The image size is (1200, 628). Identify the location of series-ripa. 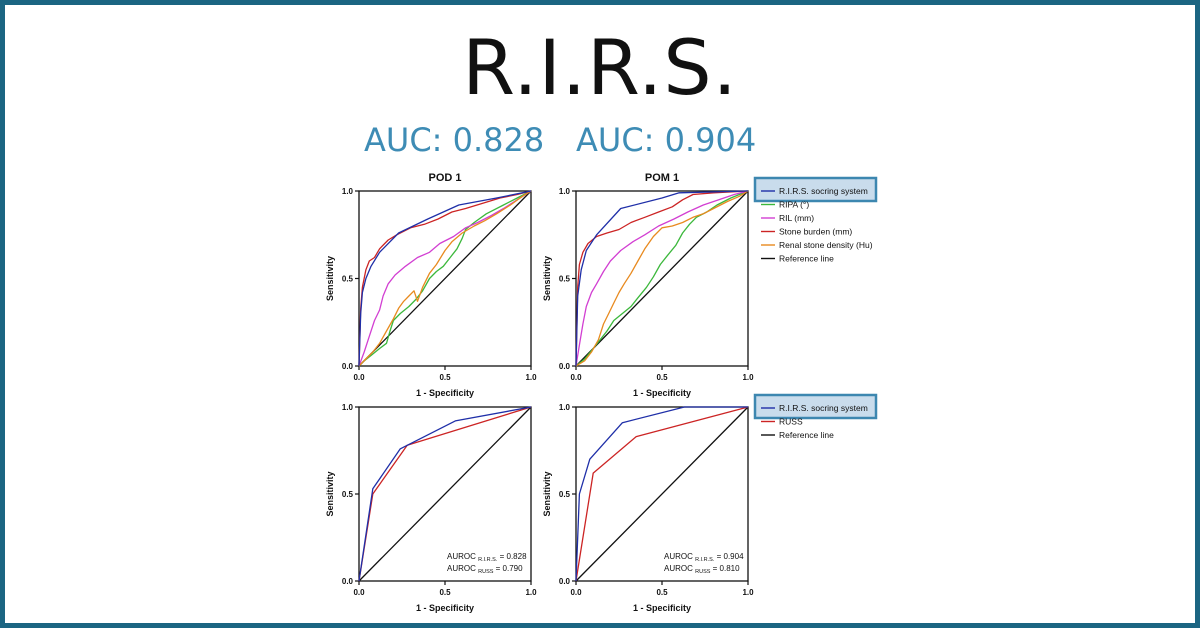
(445, 278).